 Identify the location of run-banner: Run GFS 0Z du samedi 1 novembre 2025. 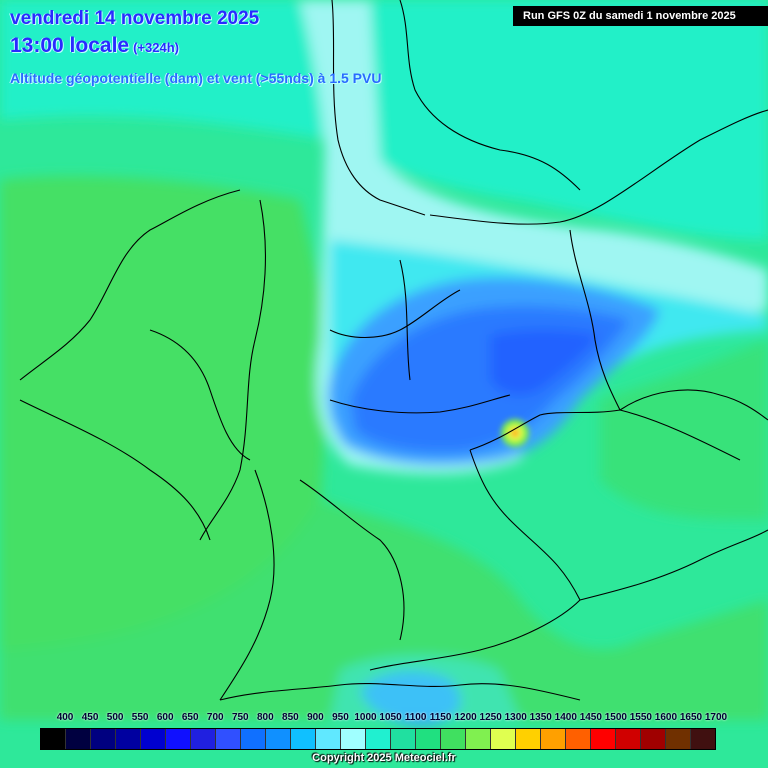
(640, 16).